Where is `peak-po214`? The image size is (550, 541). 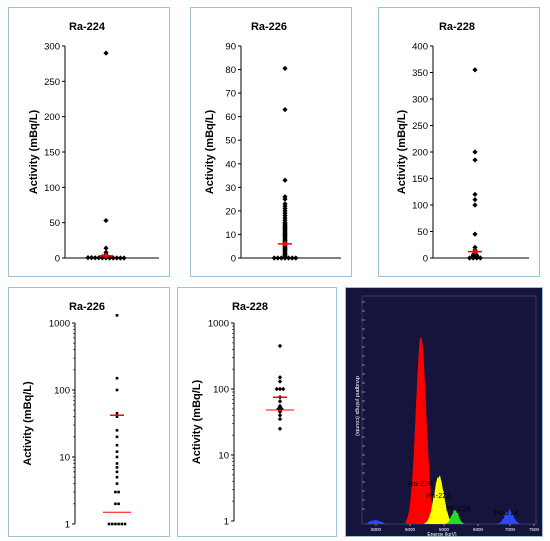 peak-po214 is located at coordinates (509, 516).